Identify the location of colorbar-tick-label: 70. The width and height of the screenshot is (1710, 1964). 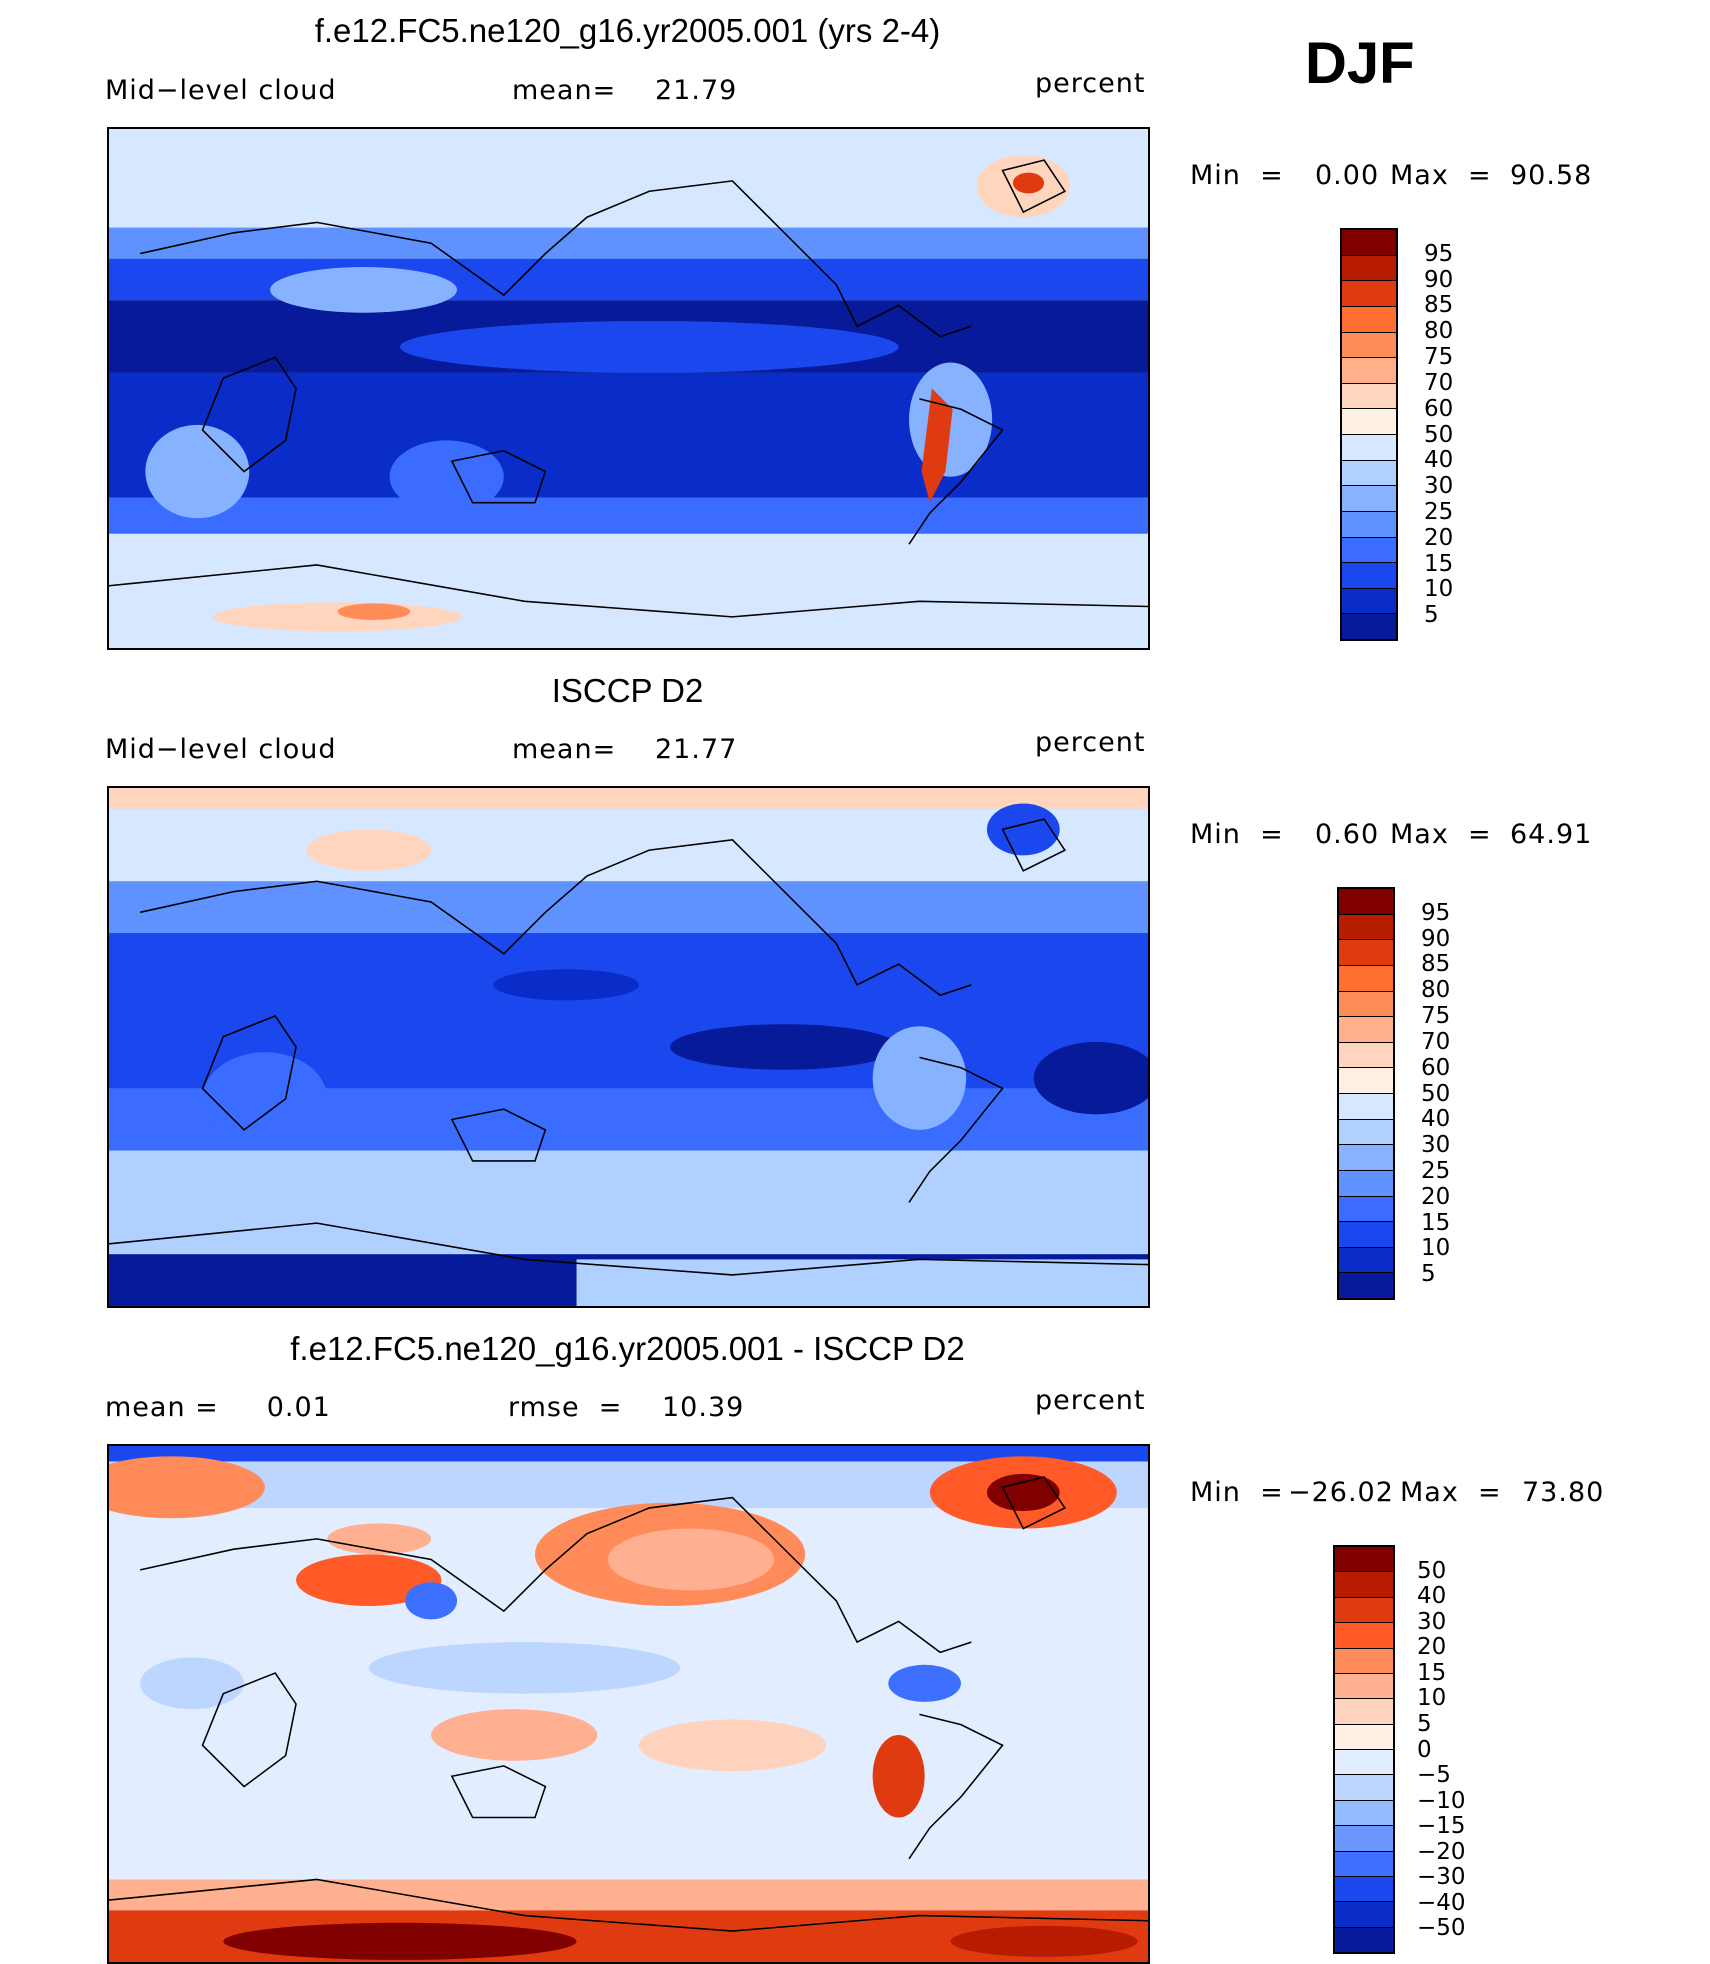
(1439, 382).